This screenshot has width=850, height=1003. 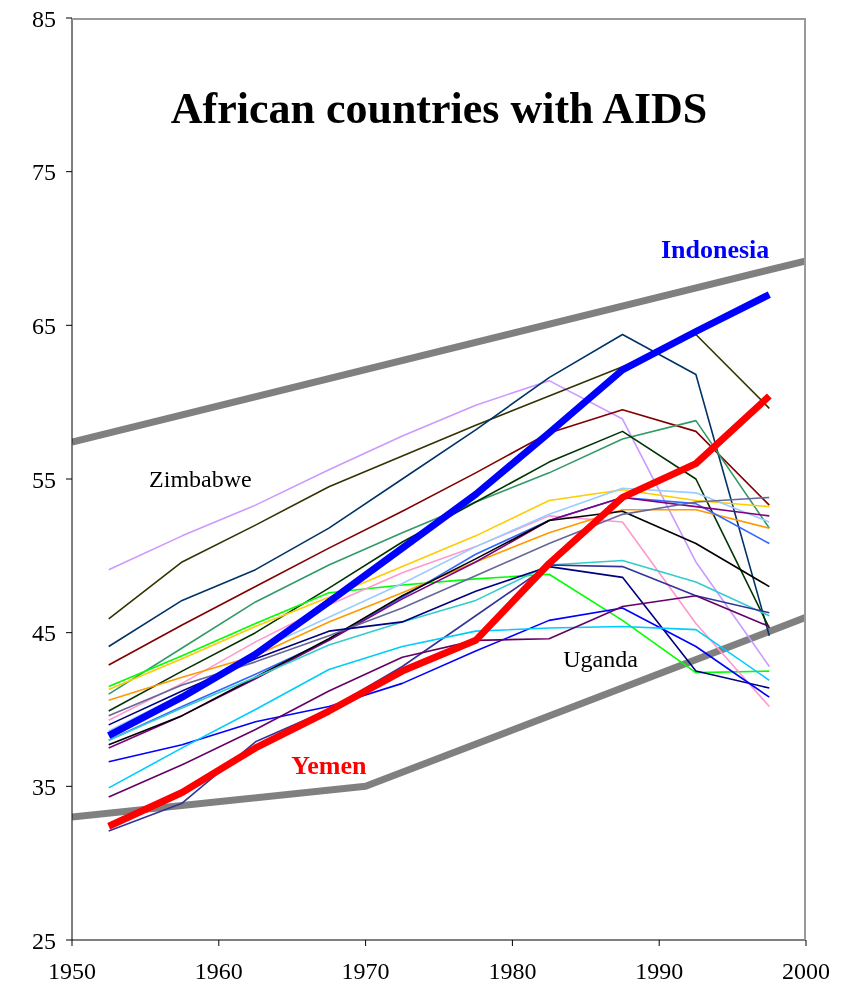 I want to click on x-tick-label: 1980, so click(x=512, y=971).